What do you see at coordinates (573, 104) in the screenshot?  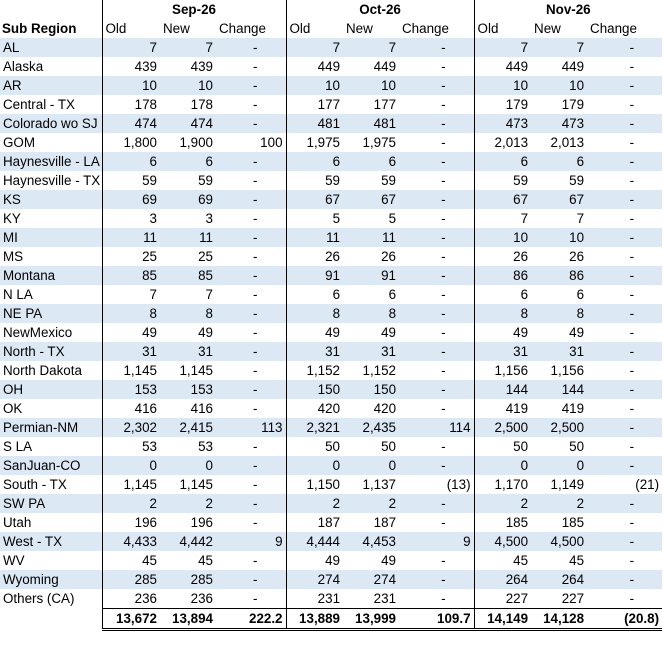 I see `nov-new-cell: 179` at bounding box center [573, 104].